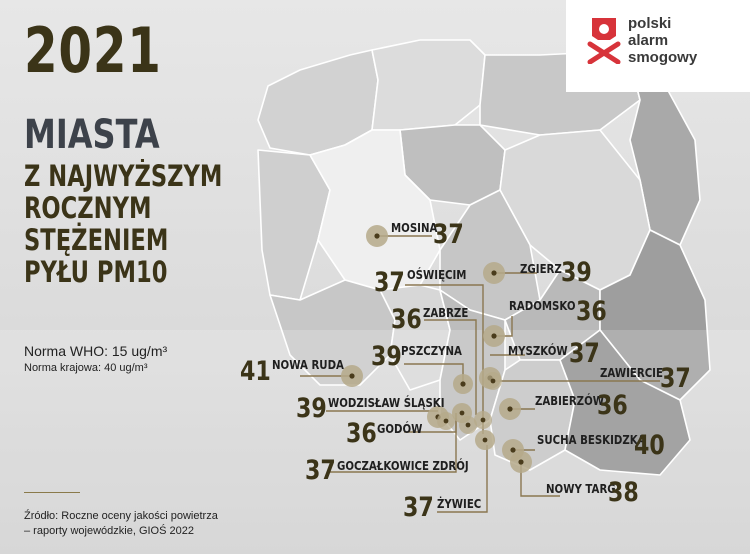  Describe the element at coordinates (538, 351) in the screenshot. I see `city-label: MYSZKÓW` at that location.